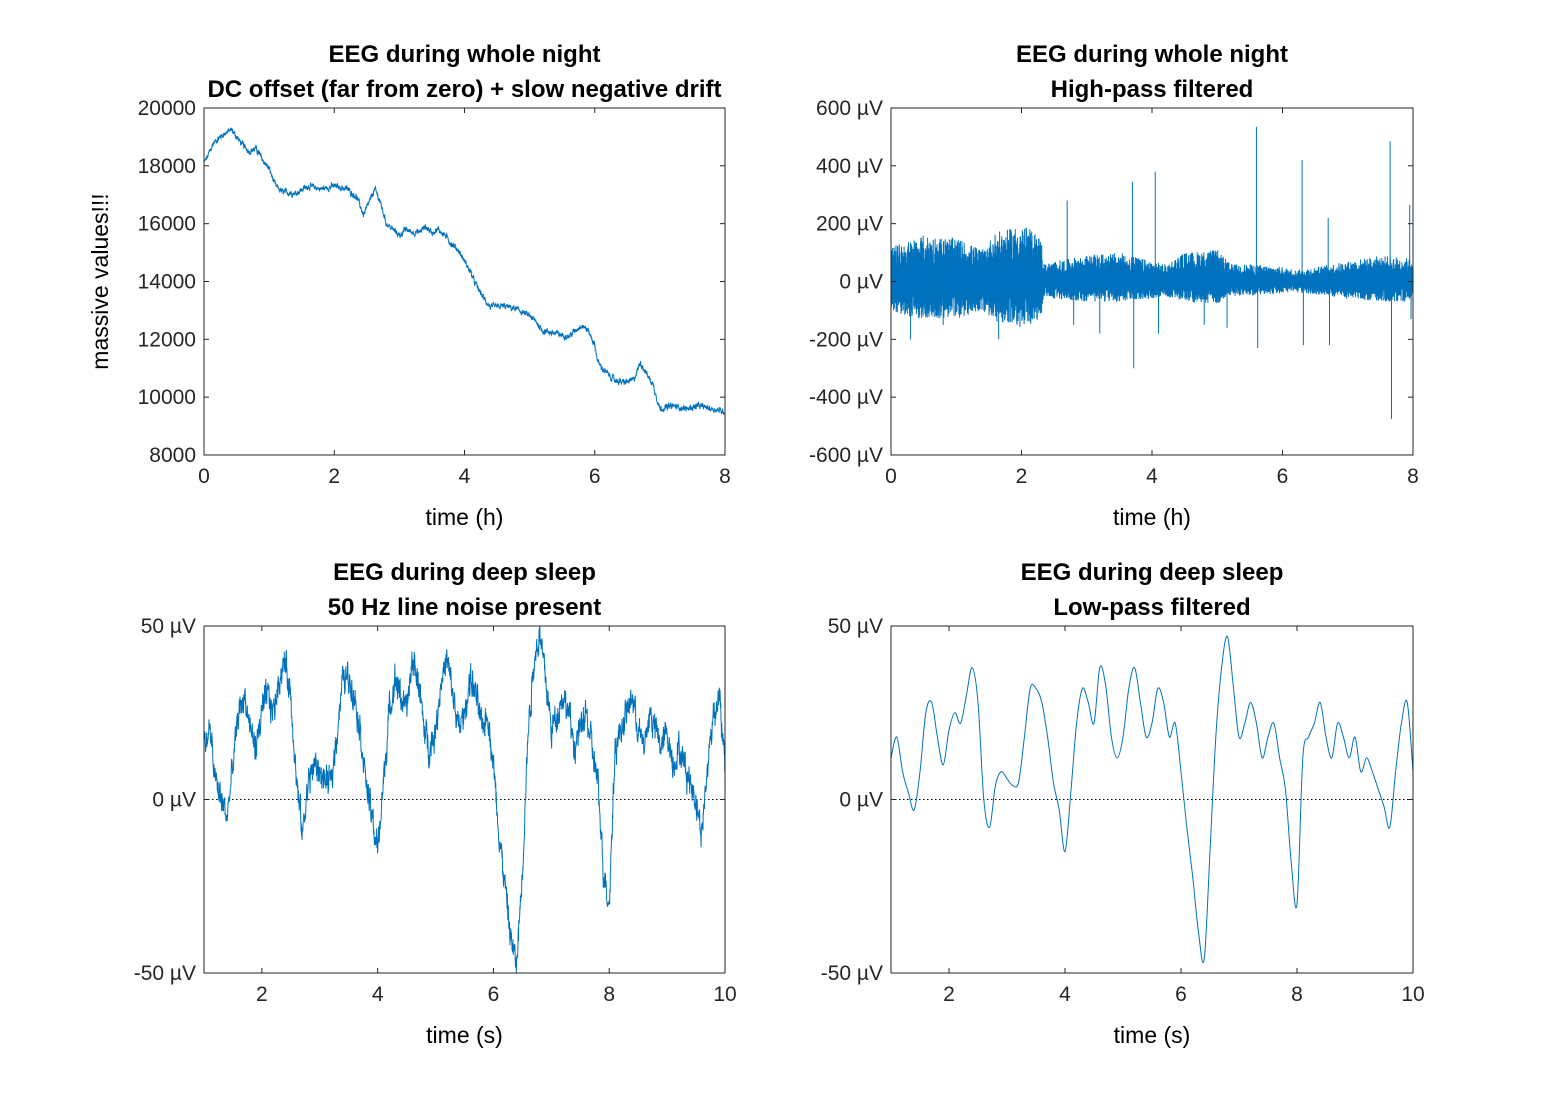  Describe the element at coordinates (464, 607) in the screenshot. I see `chart-subtitle: 50 Hz line noise present` at that location.